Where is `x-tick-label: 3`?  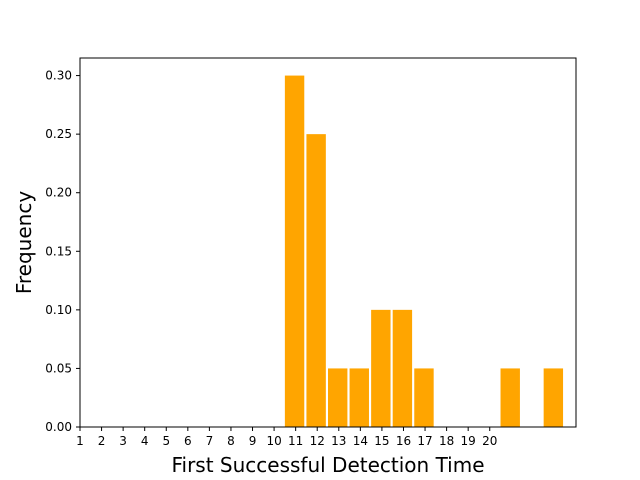 x-tick-label: 3 is located at coordinates (123, 441).